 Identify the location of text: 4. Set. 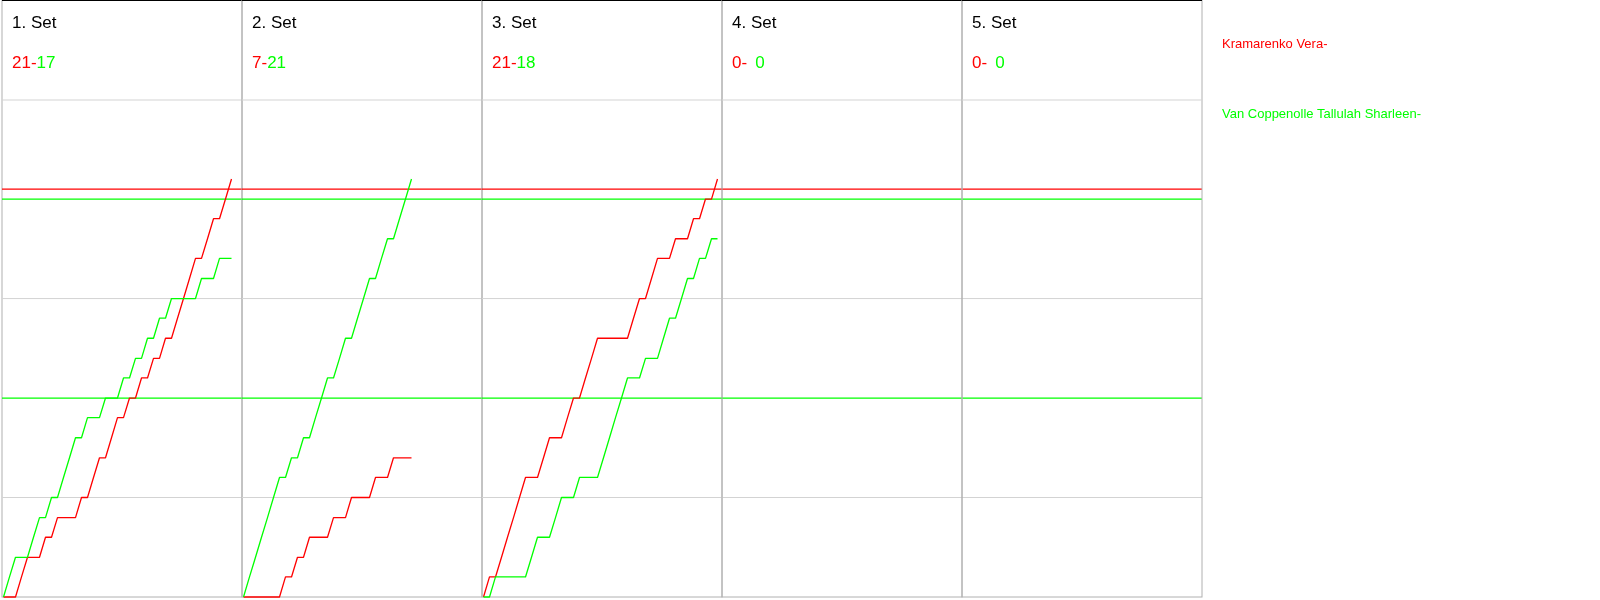
(754, 22).